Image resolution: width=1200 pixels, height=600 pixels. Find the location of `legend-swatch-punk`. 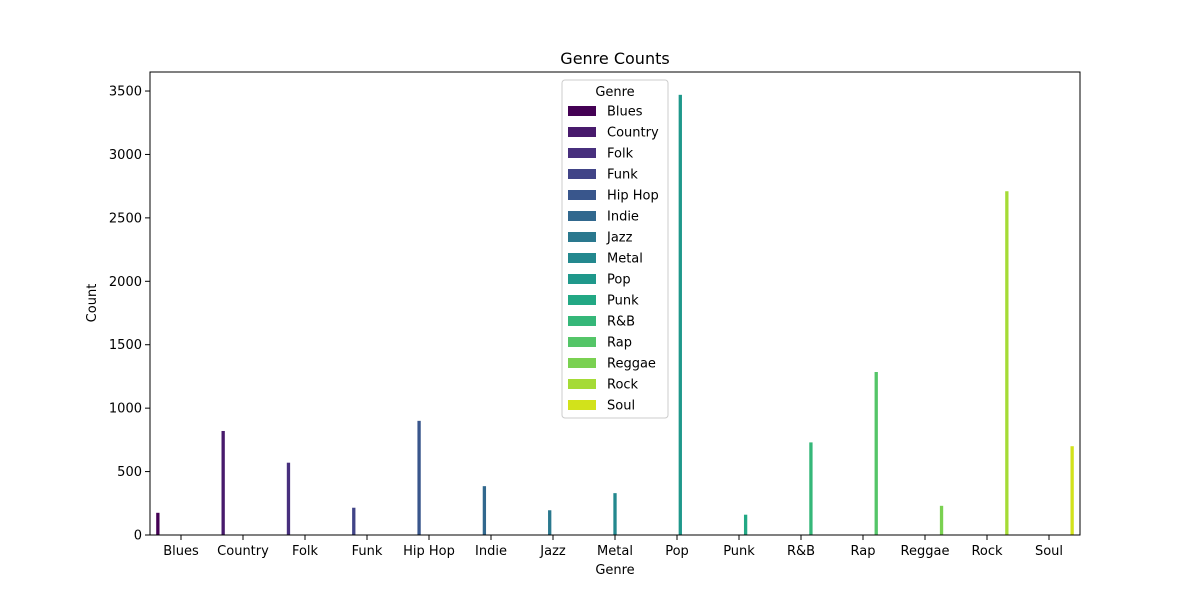

legend-swatch-punk is located at coordinates (582, 300).